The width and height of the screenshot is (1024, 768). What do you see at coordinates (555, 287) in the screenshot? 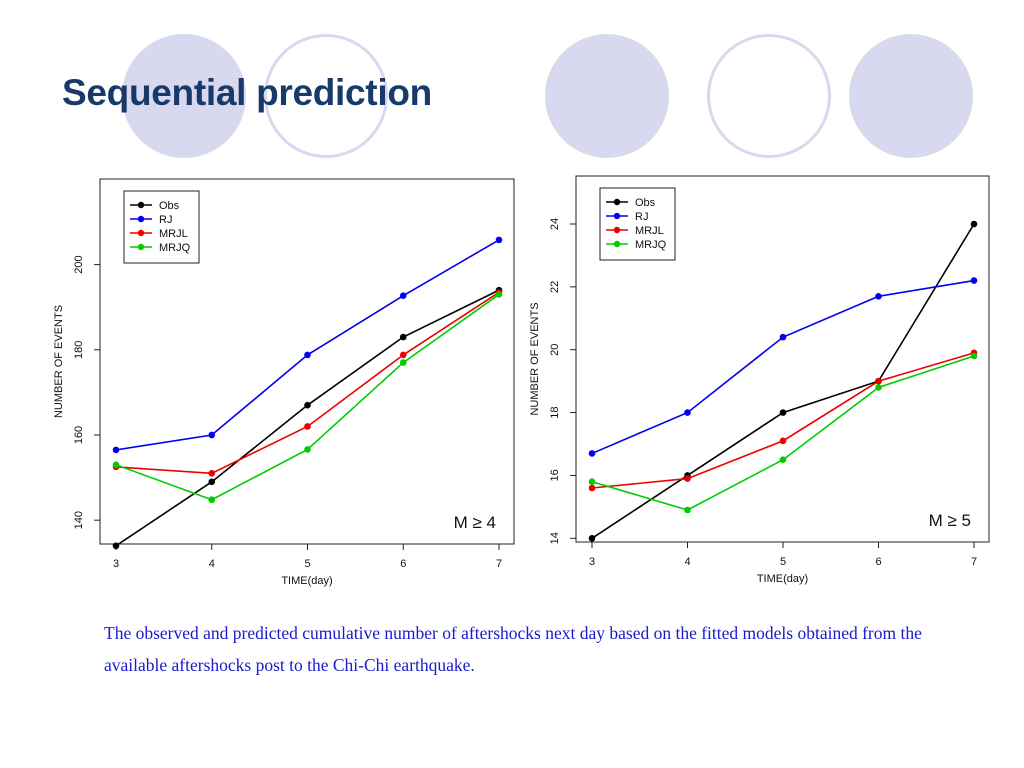
I see `y-tick-label: 22` at bounding box center [555, 287].